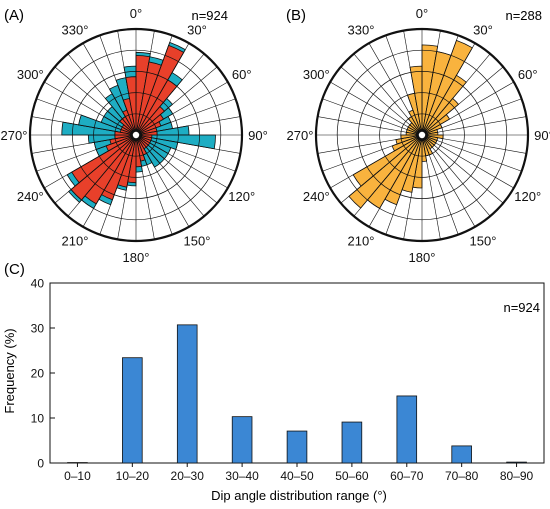 This screenshot has height=509, width=550. I want to click on x-tick-label: 60–70, so click(407, 476).